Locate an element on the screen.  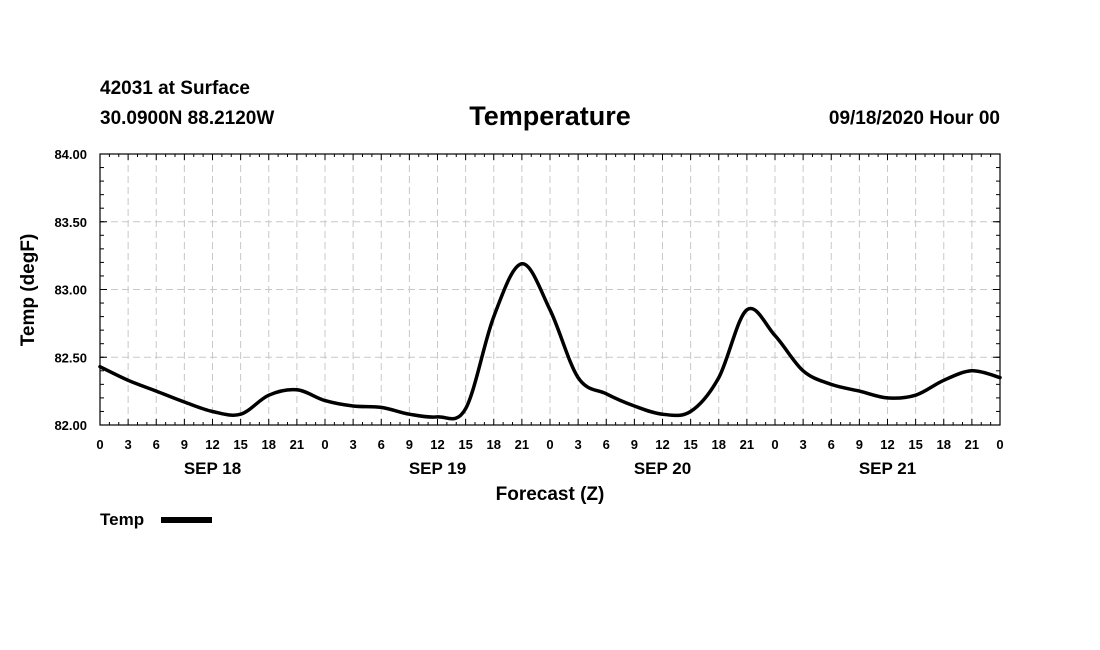
chart-title: Temperature is located at coordinates (550, 116).